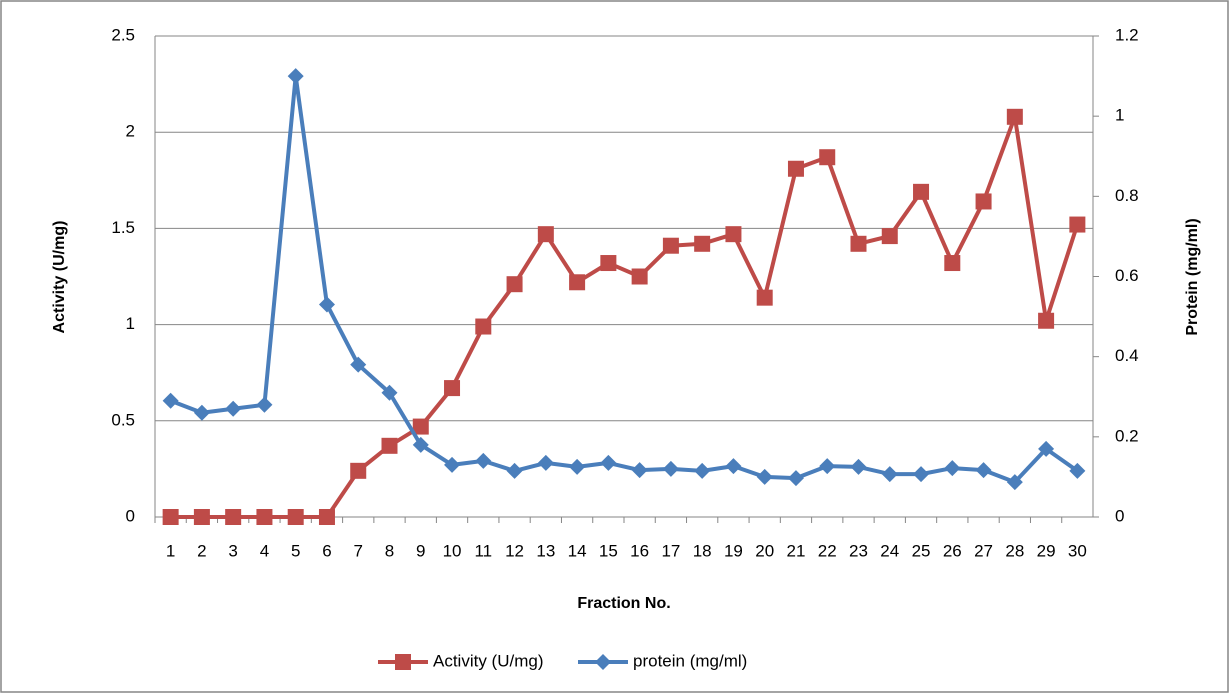 The image size is (1229, 693). Describe the element at coordinates (452, 550) in the screenshot. I see `x-tick-label: 10` at that location.